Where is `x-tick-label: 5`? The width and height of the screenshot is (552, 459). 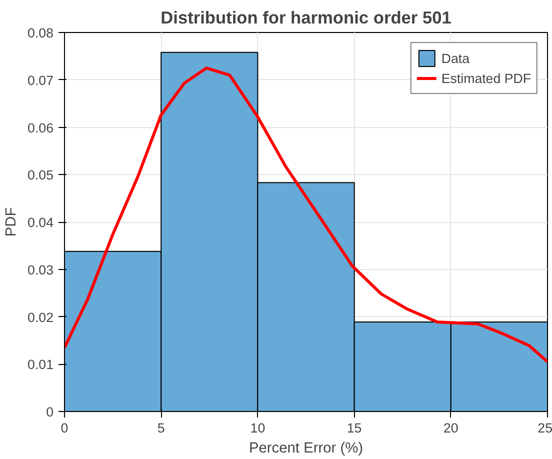 x-tick-label: 5 is located at coordinates (161, 428).